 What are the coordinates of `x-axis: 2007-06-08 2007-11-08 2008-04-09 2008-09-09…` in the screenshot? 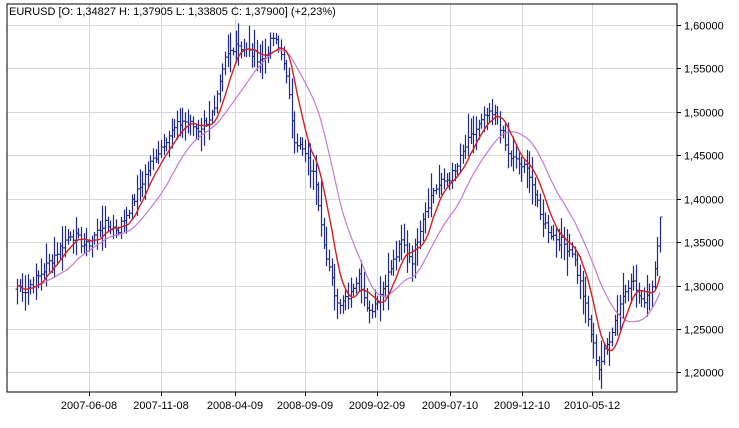 It's located at (340, 402).